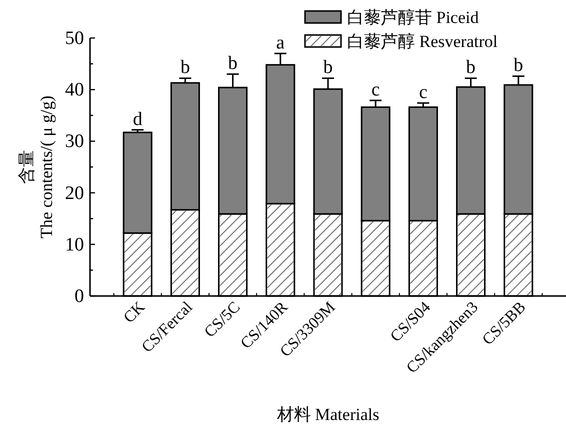 This screenshot has width=566, height=430. Describe the element at coordinates (413, 17) in the screenshot. I see `legend-label: 白藜芦醇苷 Piceid` at that location.